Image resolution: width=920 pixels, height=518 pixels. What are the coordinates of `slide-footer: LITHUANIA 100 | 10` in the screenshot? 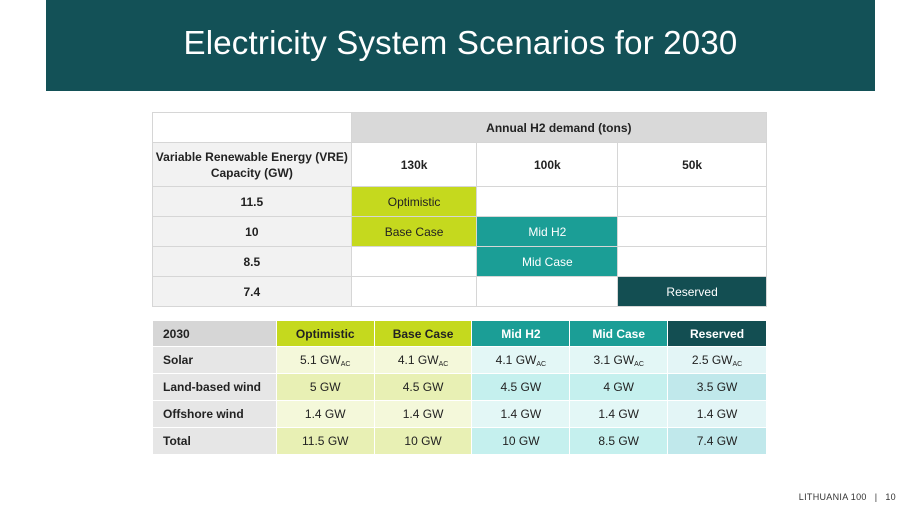 It's located at (847, 497).